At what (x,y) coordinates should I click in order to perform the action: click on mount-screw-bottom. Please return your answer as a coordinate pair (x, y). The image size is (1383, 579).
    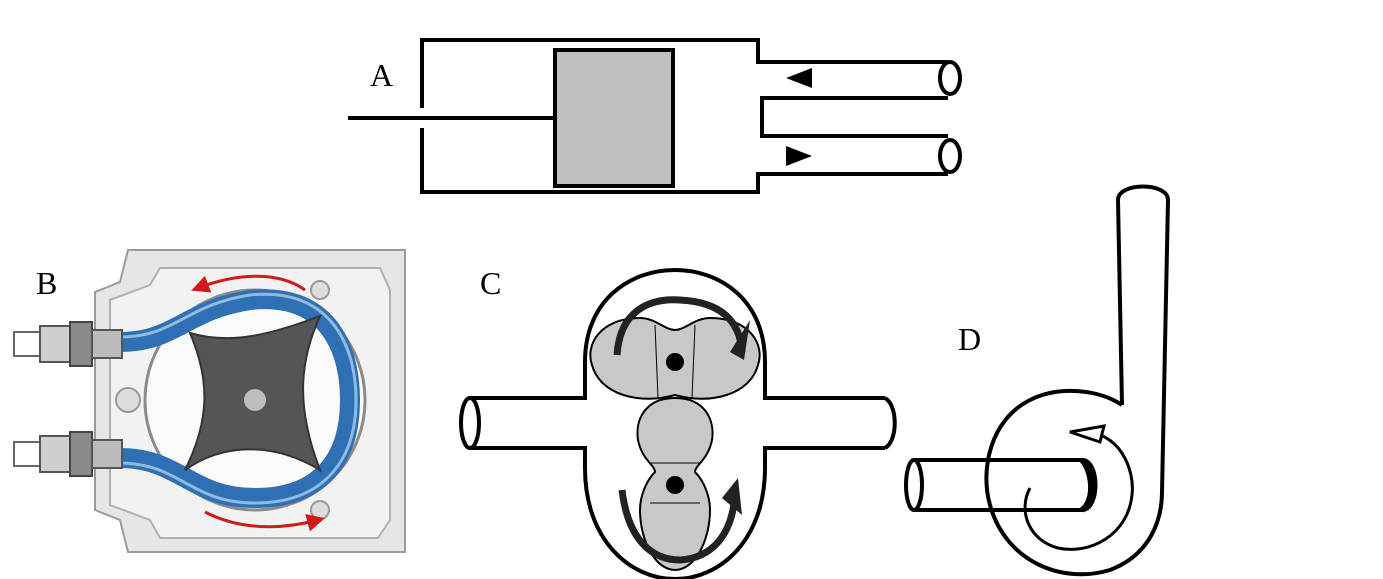
    Looking at the image, I should click on (320, 510).